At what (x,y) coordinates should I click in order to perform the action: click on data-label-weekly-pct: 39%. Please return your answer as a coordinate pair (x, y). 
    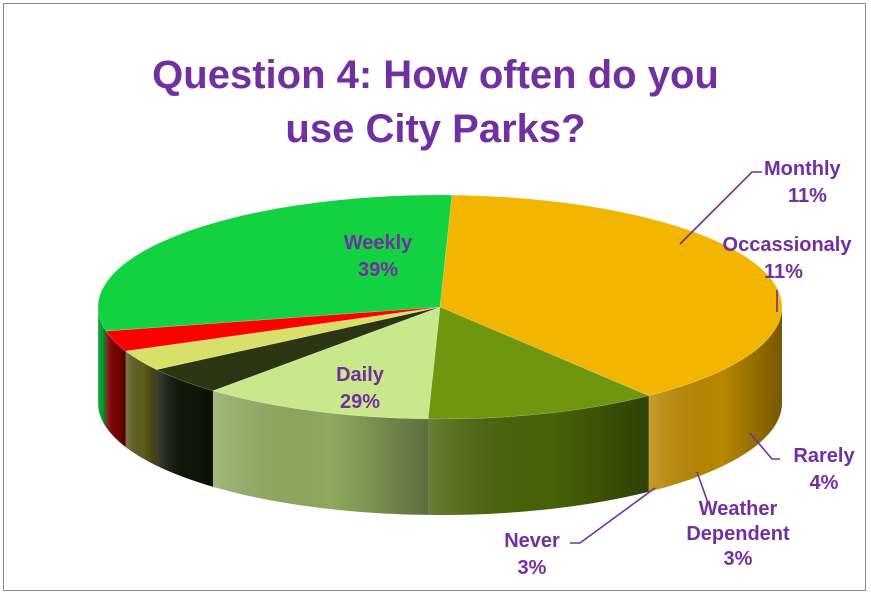
    Looking at the image, I should click on (378, 270).